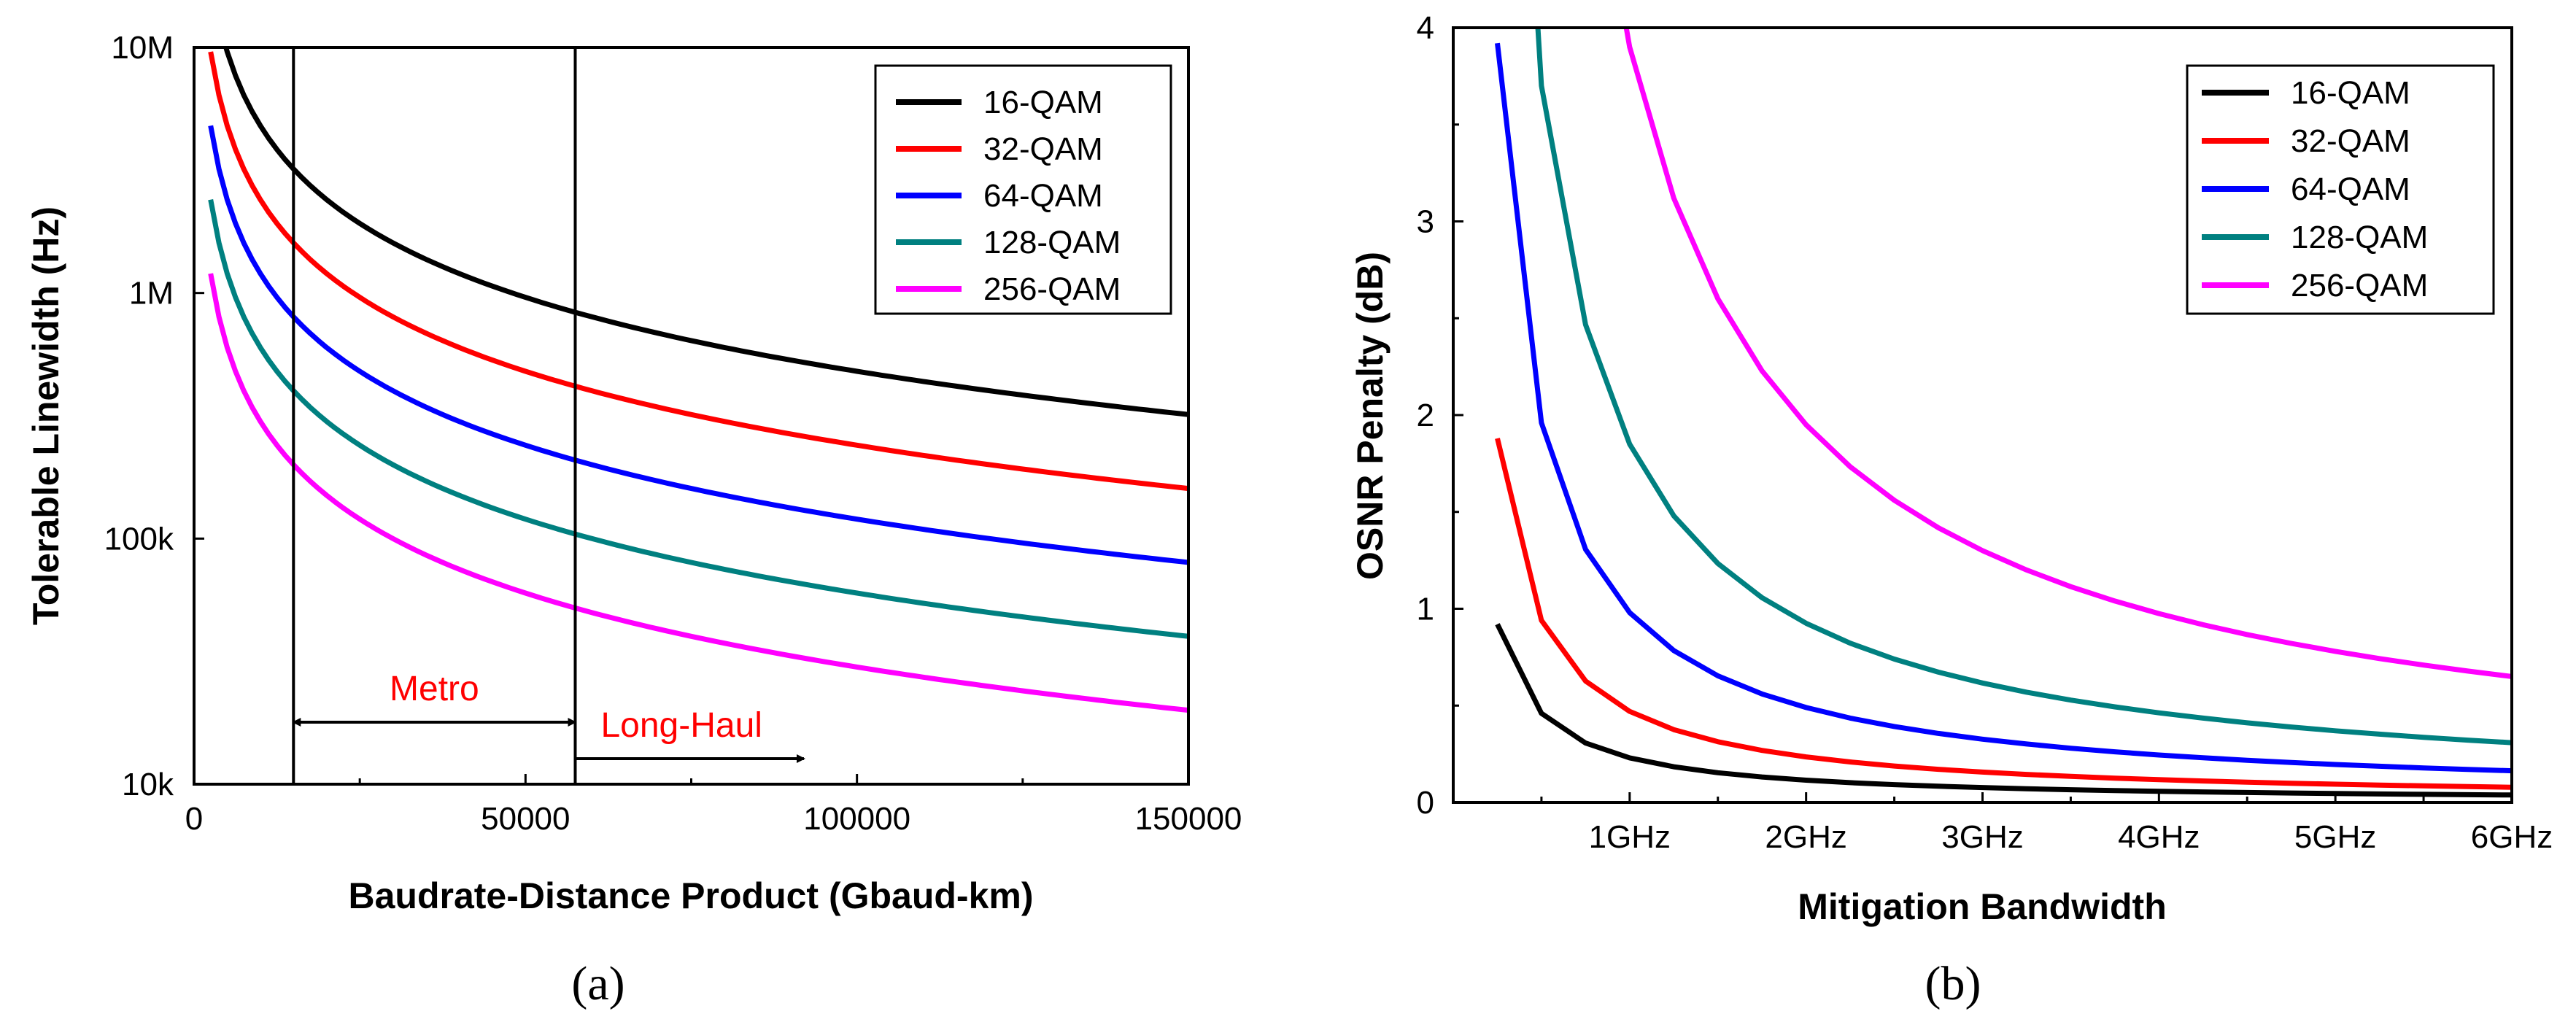  I want to click on legend-label-a: 128-QAM, so click(1052, 242).